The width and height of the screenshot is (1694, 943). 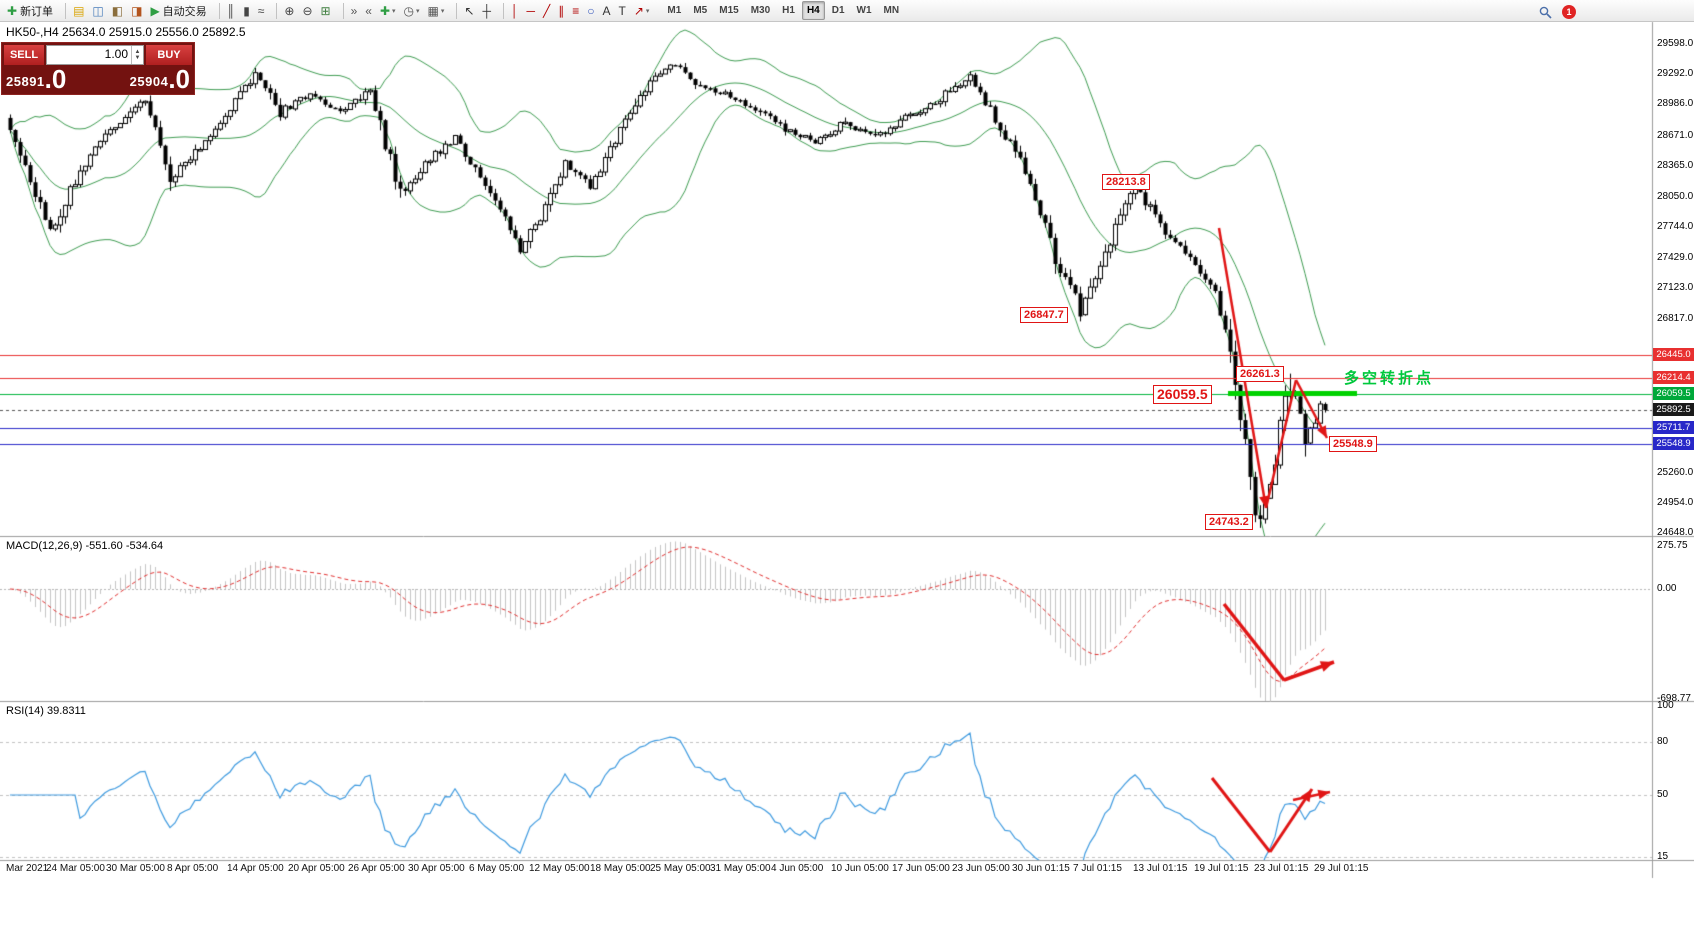 What do you see at coordinates (442, 11) in the screenshot?
I see `chevron-down-icon: ▾` at bounding box center [442, 11].